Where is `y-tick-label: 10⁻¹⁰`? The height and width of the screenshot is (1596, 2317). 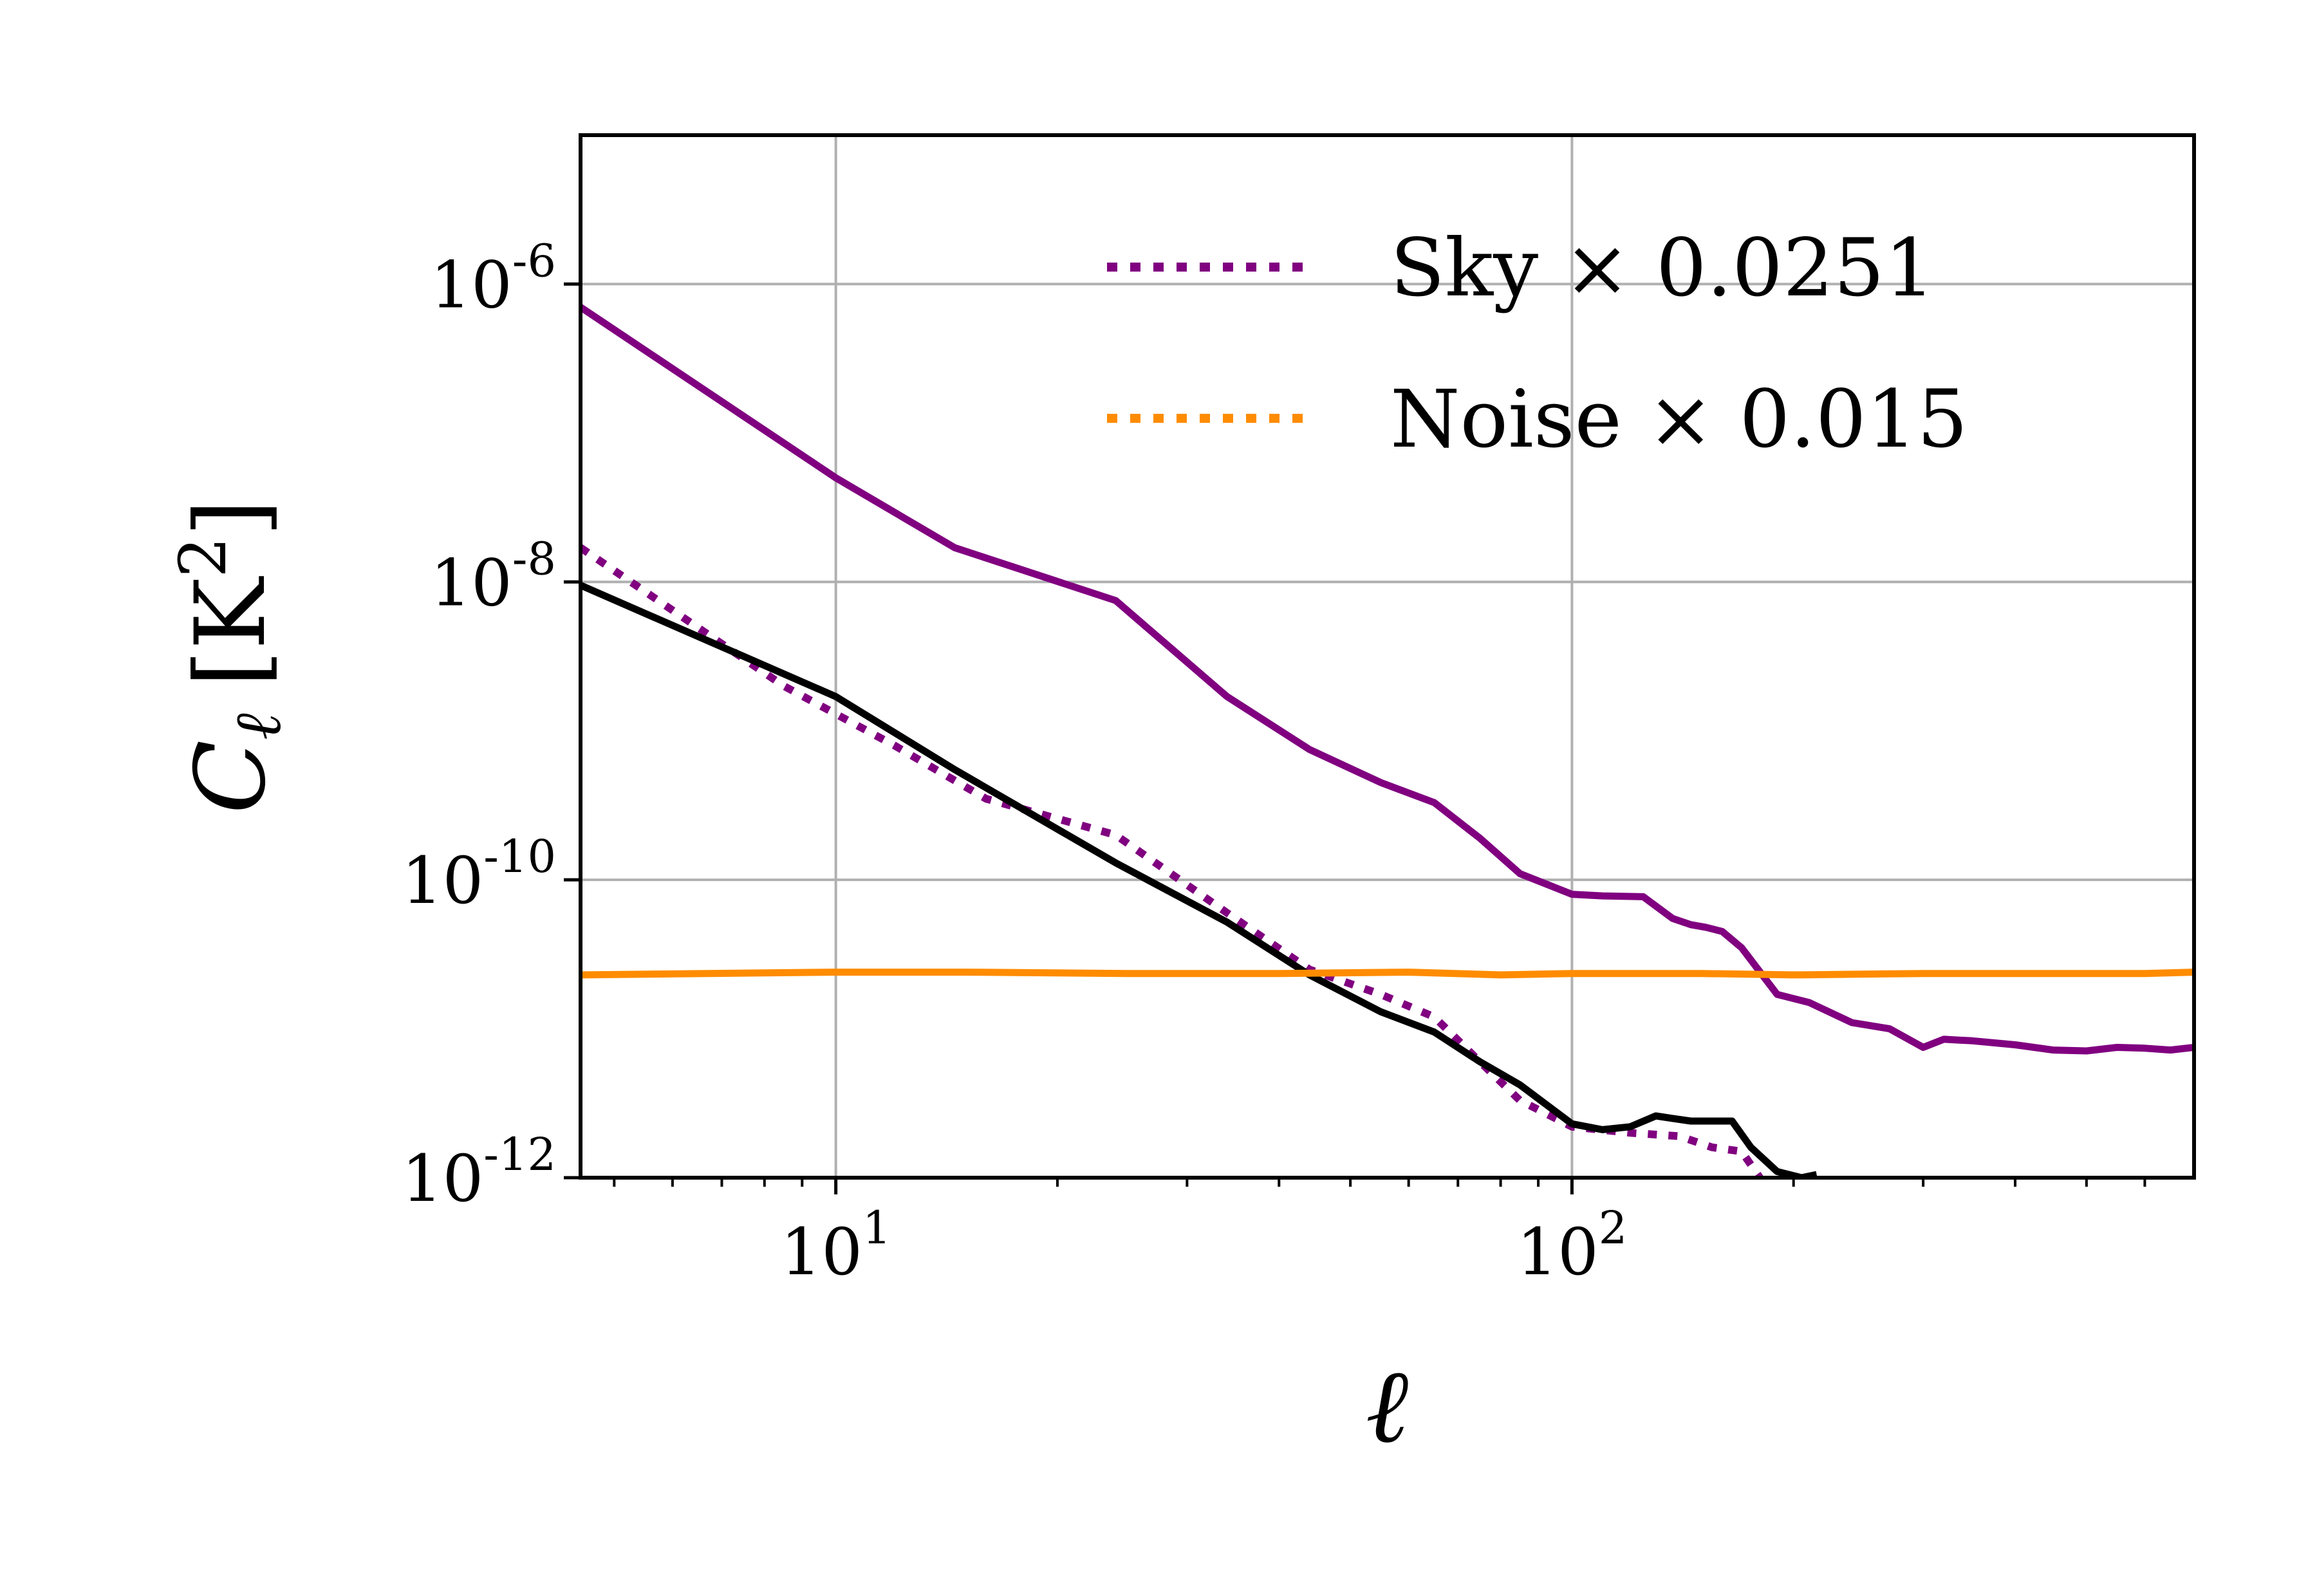 y-tick-label: 10⁻¹⁰ is located at coordinates (479, 874).